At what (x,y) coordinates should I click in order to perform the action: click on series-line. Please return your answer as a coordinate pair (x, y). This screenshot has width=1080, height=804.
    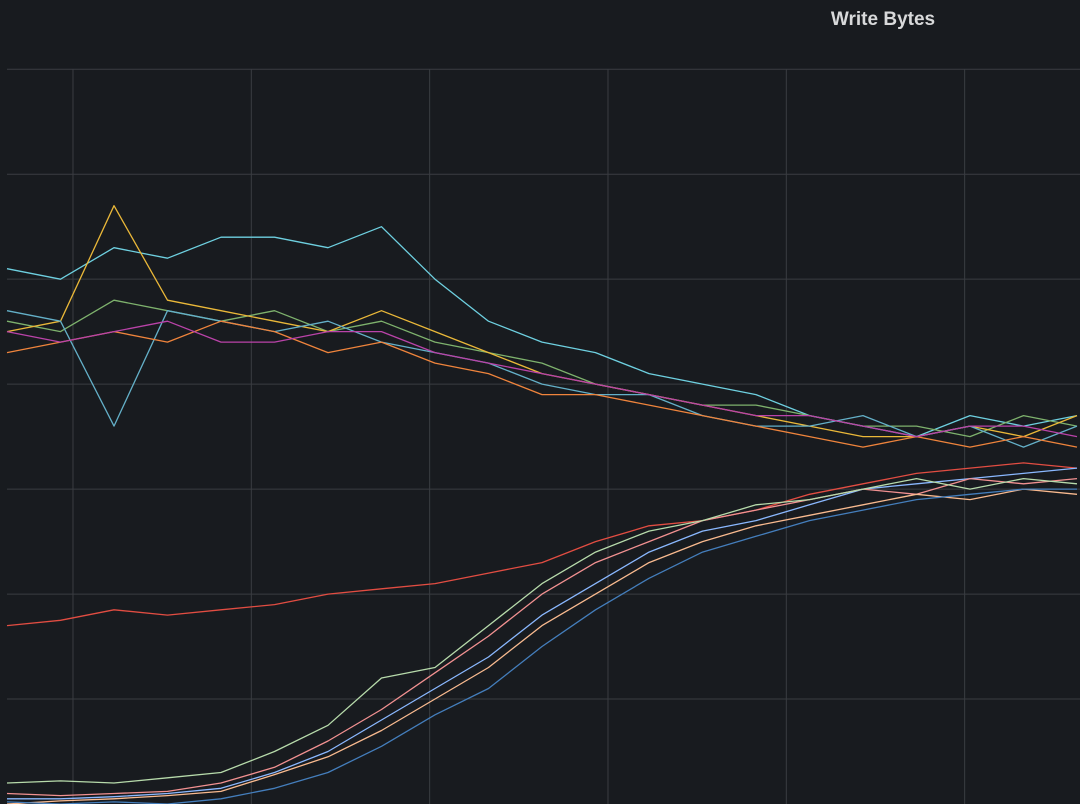
    Looking at the image, I should click on (542, 379).